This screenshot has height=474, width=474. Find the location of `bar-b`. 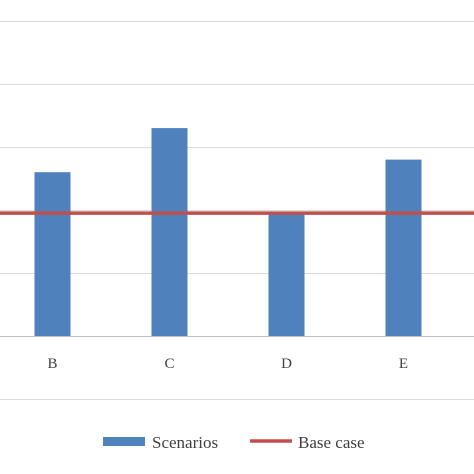

bar-b is located at coordinates (52, 254).